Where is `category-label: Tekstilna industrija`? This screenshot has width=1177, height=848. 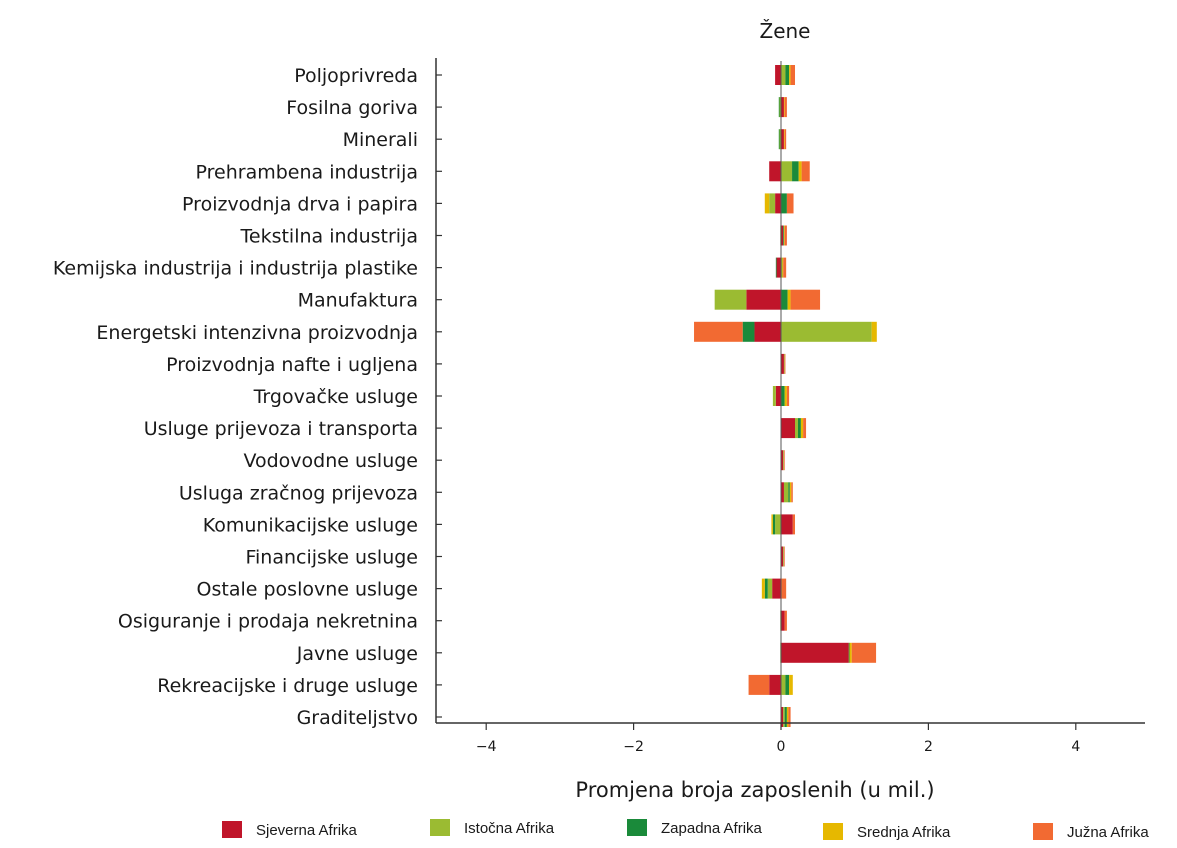 category-label: Tekstilna industrija is located at coordinates (329, 237).